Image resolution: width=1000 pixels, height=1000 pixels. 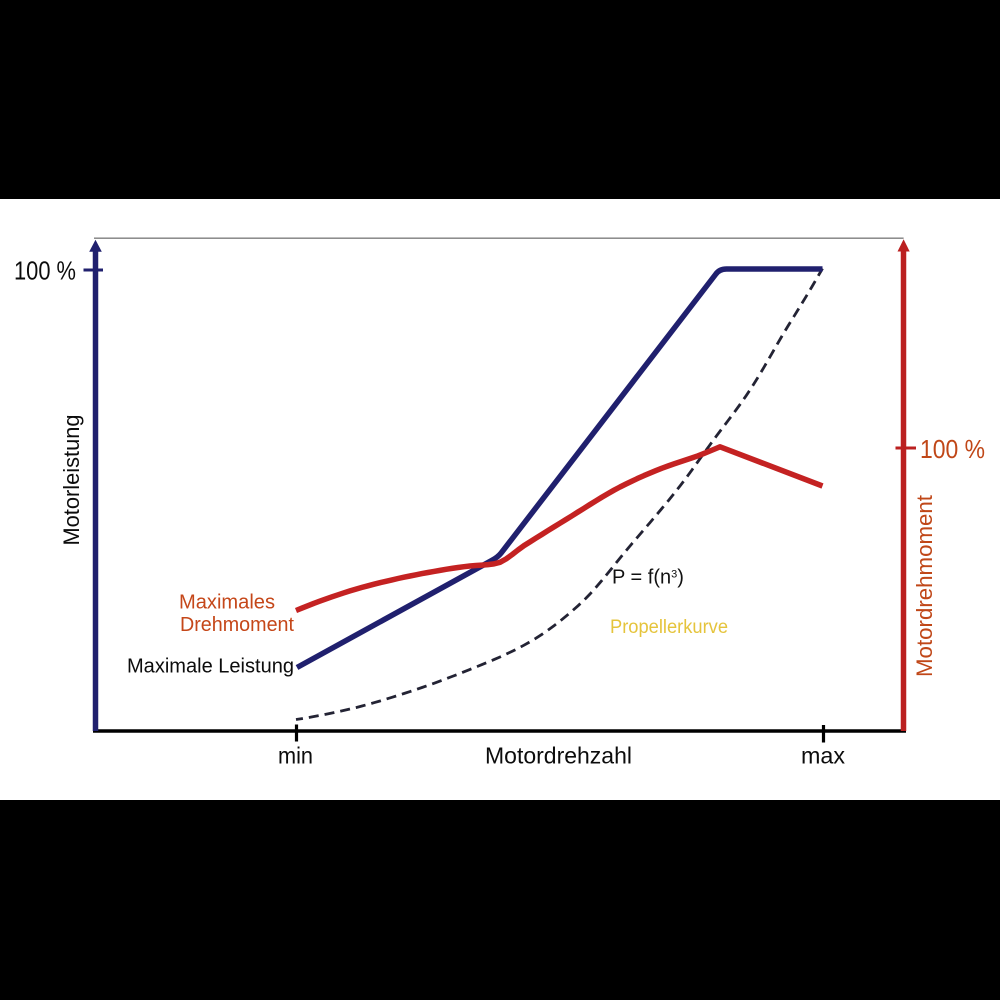 What do you see at coordinates (558, 756) in the screenshot?
I see `svg-text: Motordrehzahl` at bounding box center [558, 756].